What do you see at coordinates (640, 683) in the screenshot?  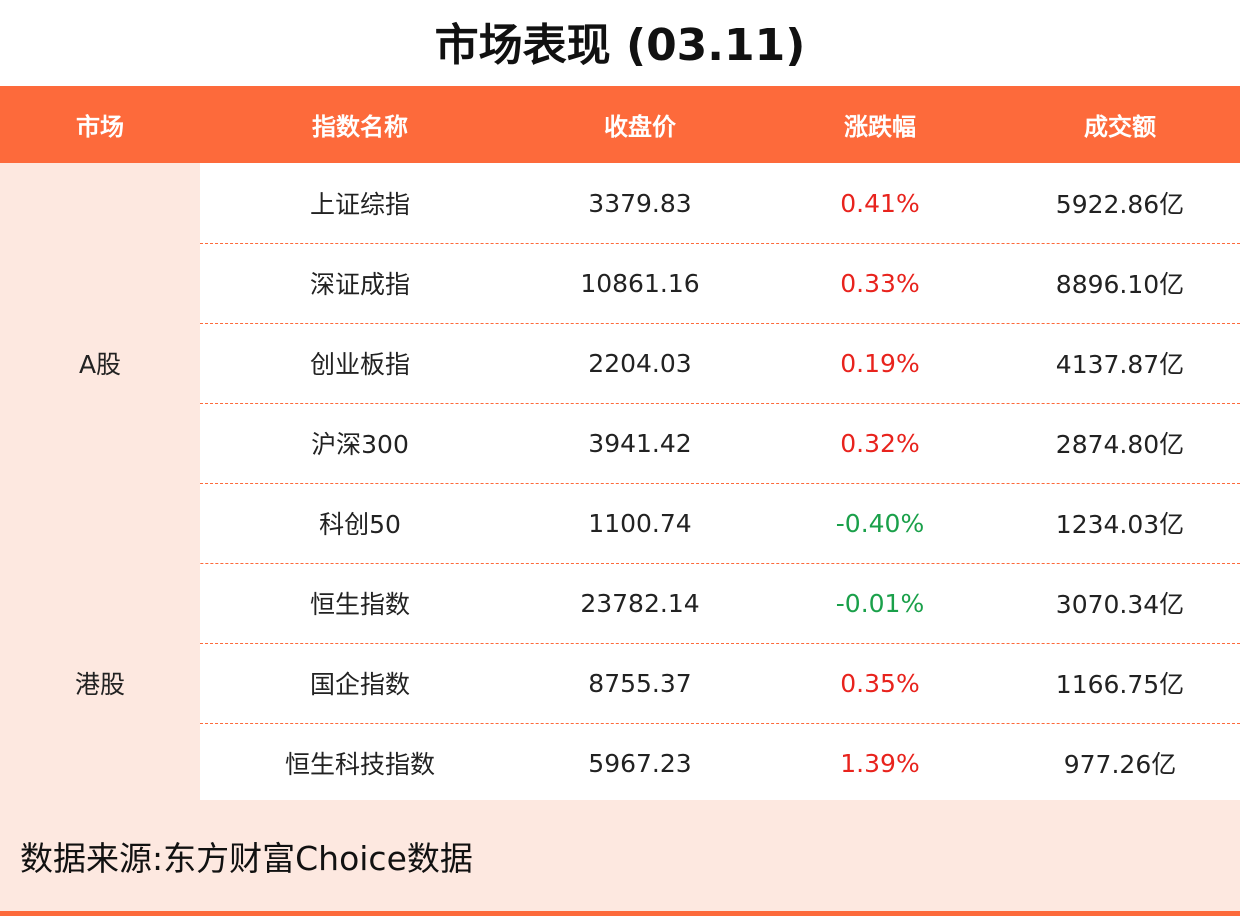 I see `cell-close-price: 8755.37` at bounding box center [640, 683].